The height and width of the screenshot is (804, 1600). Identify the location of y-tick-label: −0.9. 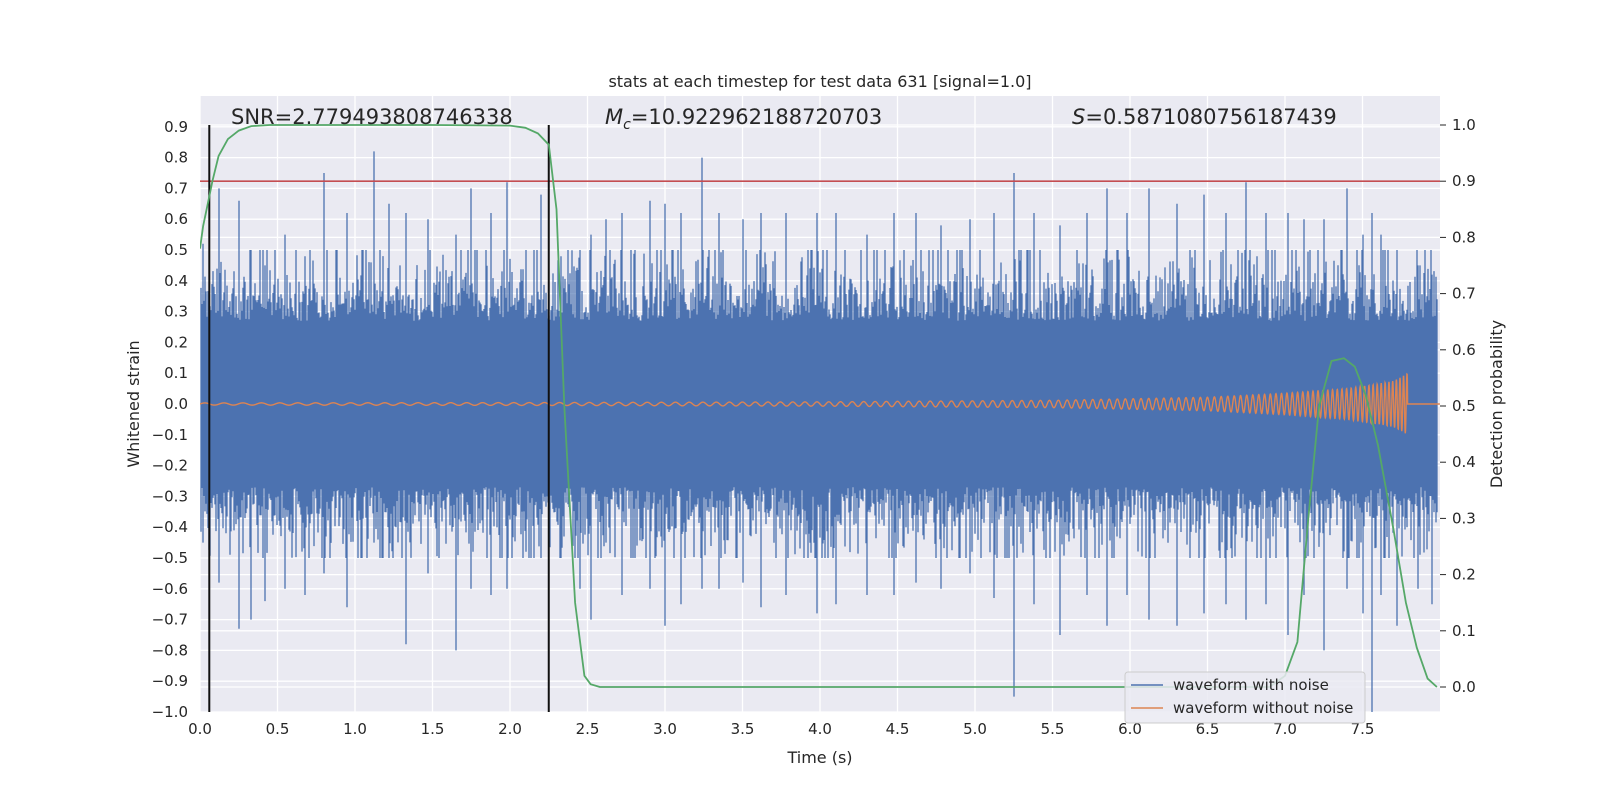
(170, 681).